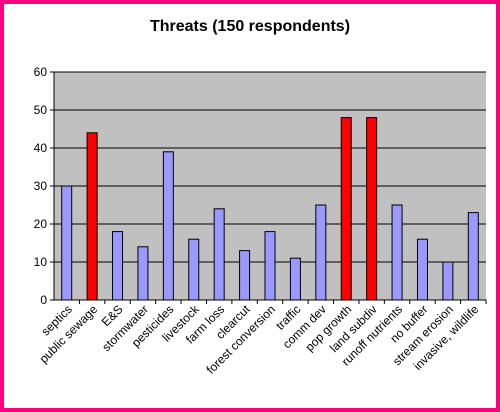  What do you see at coordinates (41, 148) in the screenshot?
I see `y-tick-label: 40` at bounding box center [41, 148].